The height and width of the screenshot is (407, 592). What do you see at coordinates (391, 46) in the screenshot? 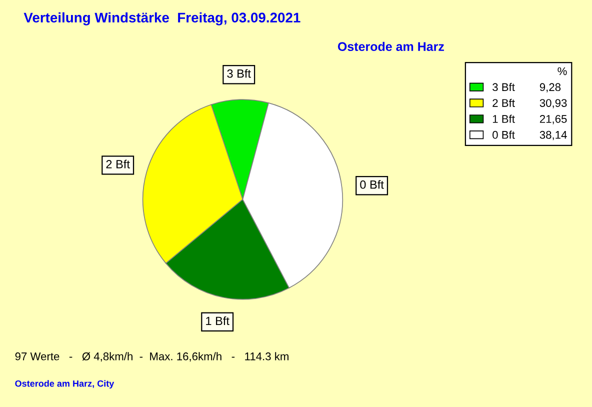
I see `chart-subtitle: Osterode am Harz` at bounding box center [391, 46].